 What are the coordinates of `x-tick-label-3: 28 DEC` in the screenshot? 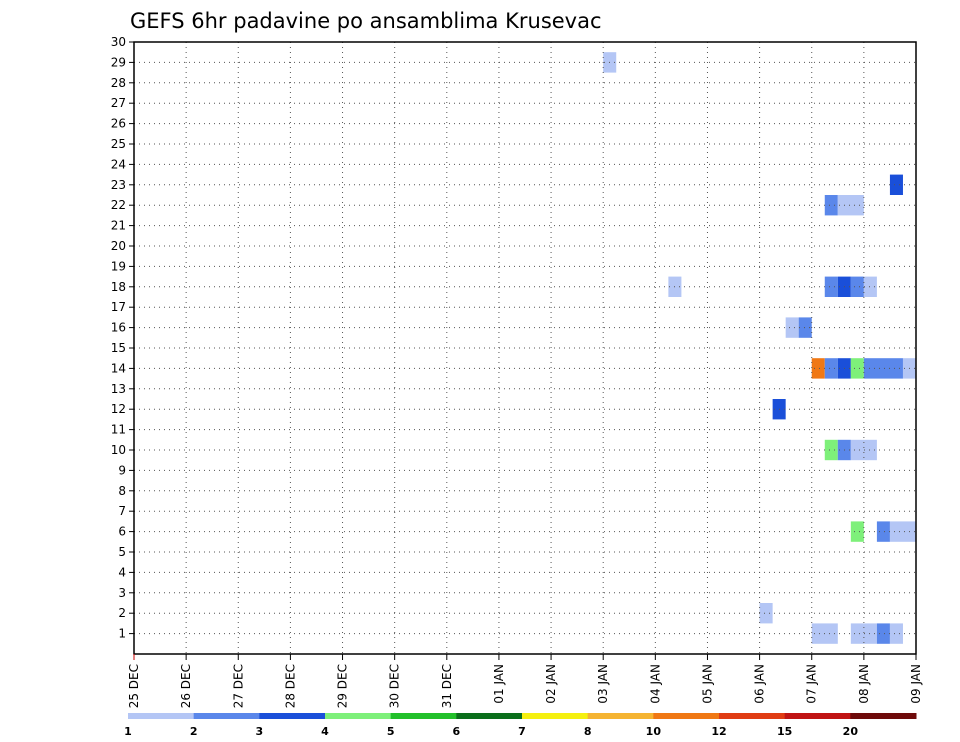 It's located at (290, 686).